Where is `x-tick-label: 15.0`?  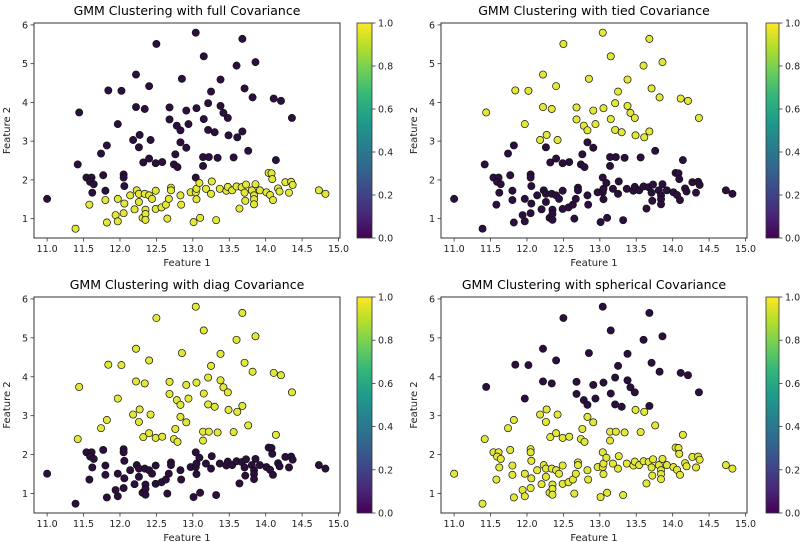
x-tick-label: 15.0 is located at coordinates (338, 249).